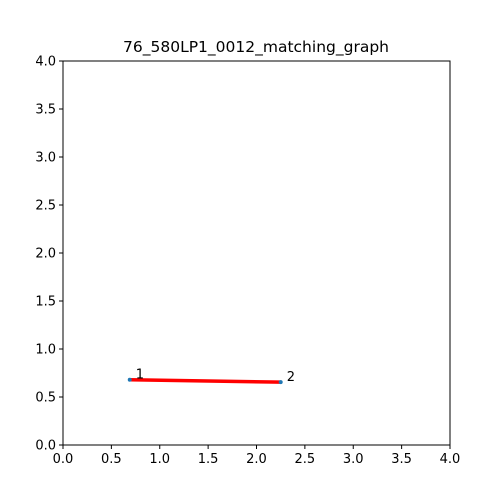 The image size is (500, 500). Describe the element at coordinates (291, 377) in the screenshot. I see `node-label-2: 2` at that location.